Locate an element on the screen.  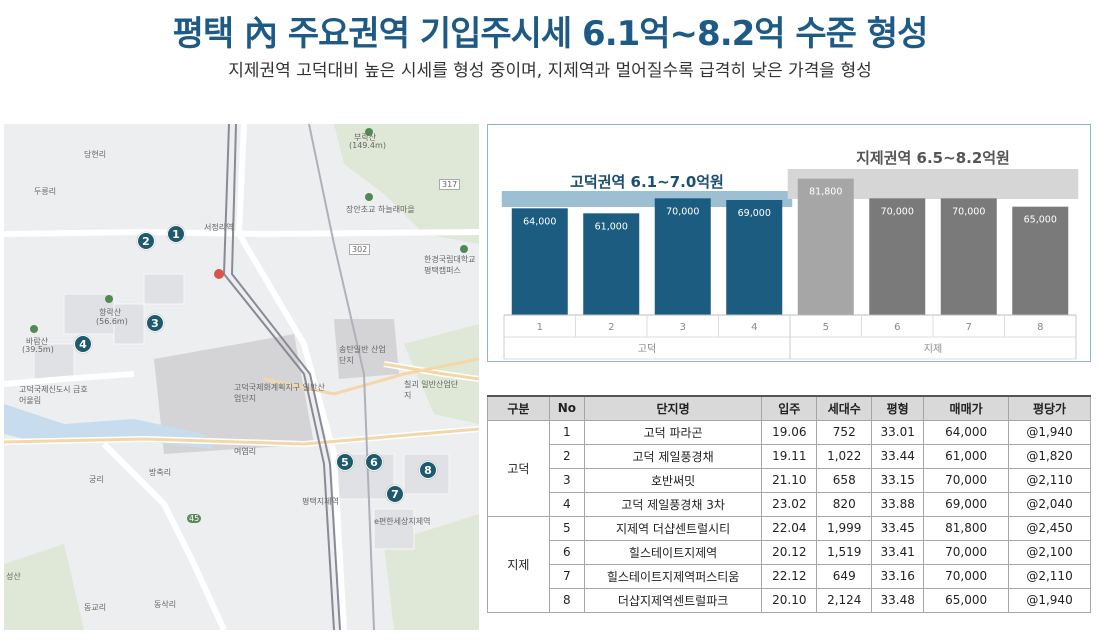
map-pin-7: 7 is located at coordinates (395, 494).